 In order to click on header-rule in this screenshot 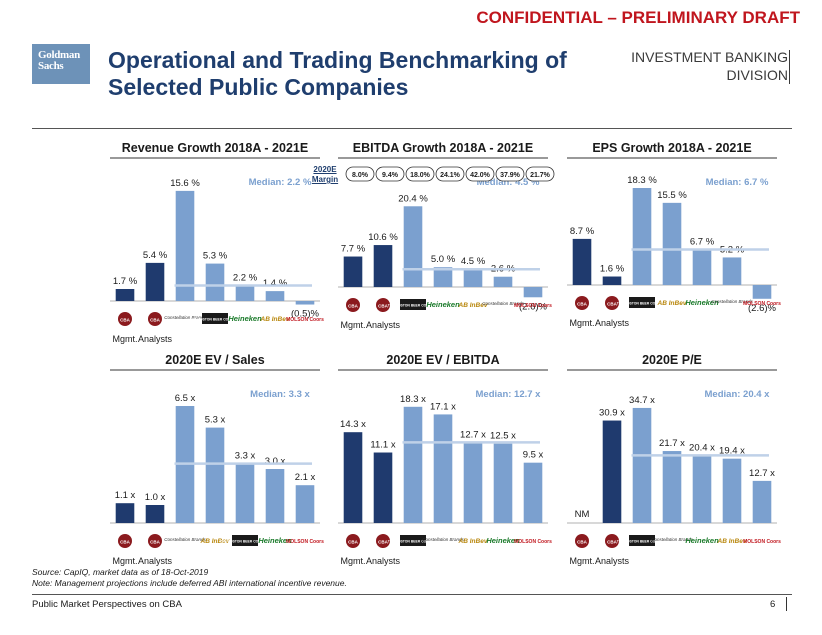, I will do `click(412, 128)`.